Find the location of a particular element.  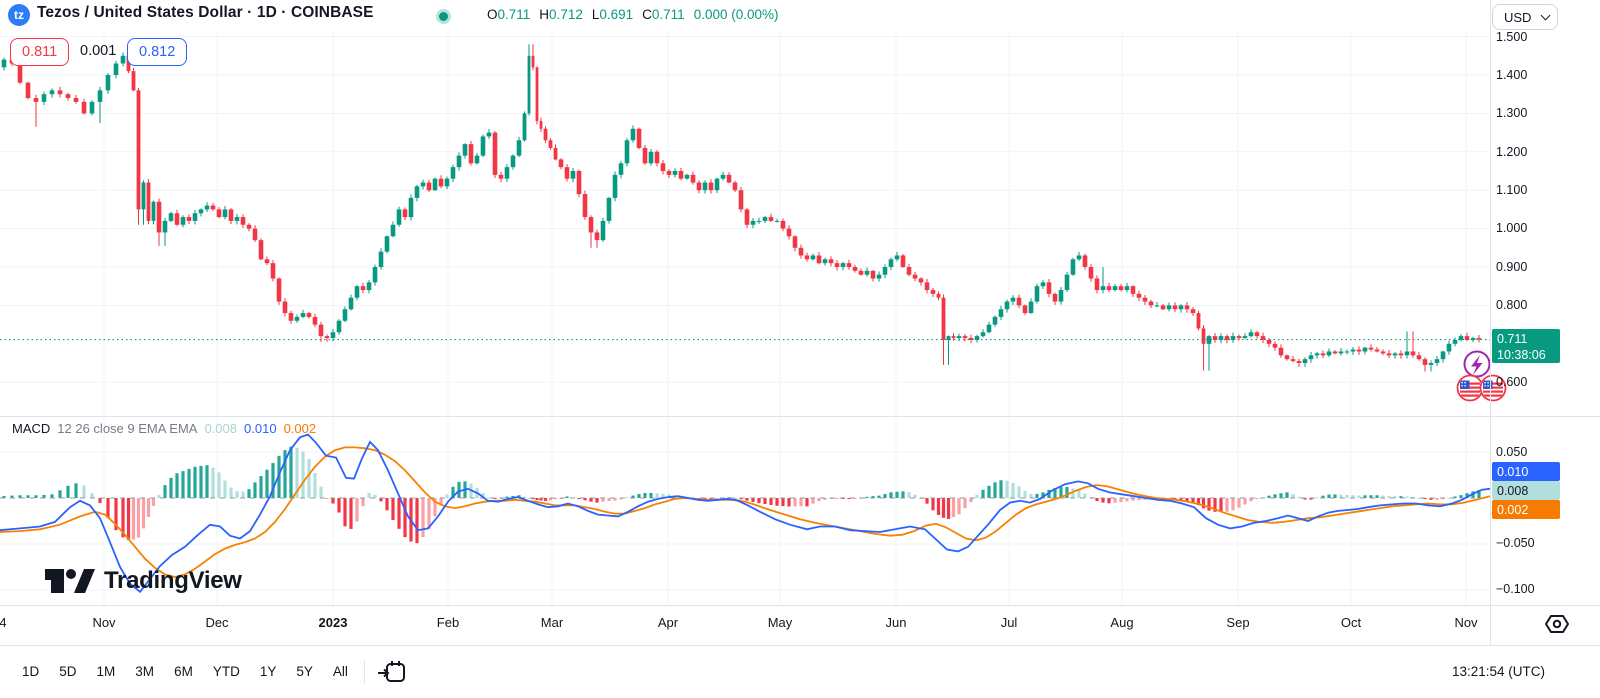

range-button-6m: 6M is located at coordinates (183, 671).